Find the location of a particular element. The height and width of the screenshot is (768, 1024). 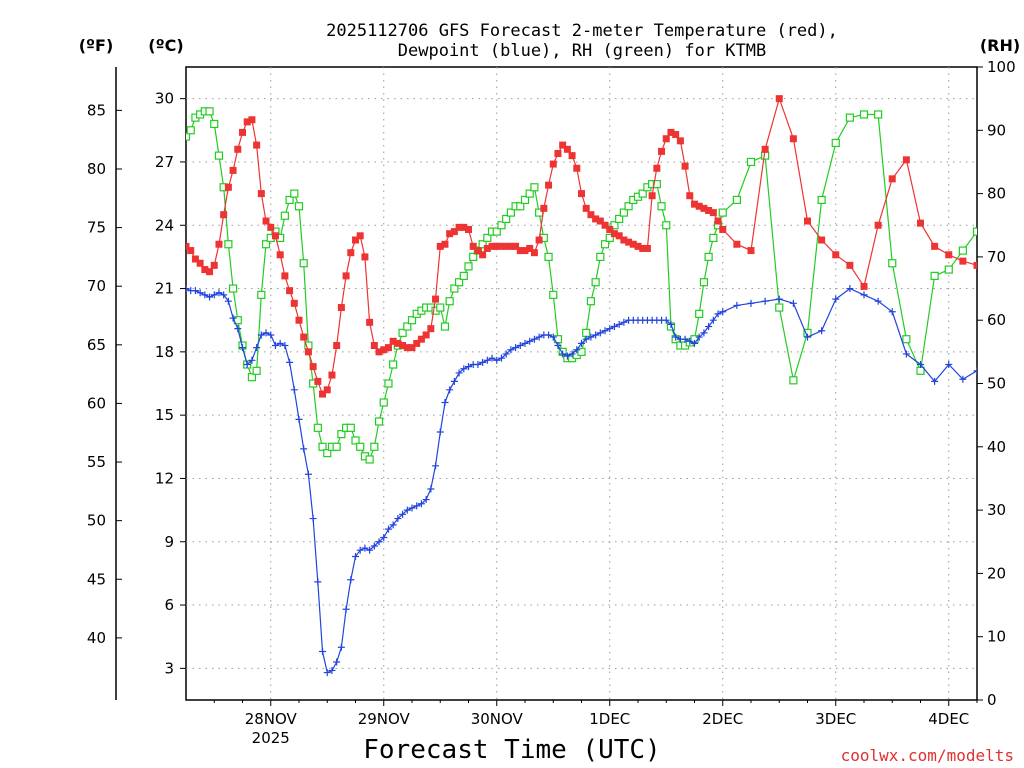

fahrenheit-unit-label: (ºF) is located at coordinates (96, 45).